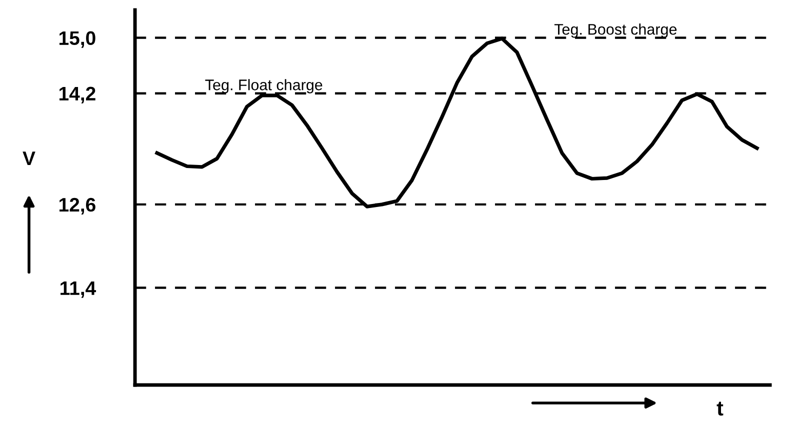 The image size is (791, 439). I want to click on y-tick-label: 15,0, so click(77, 39).